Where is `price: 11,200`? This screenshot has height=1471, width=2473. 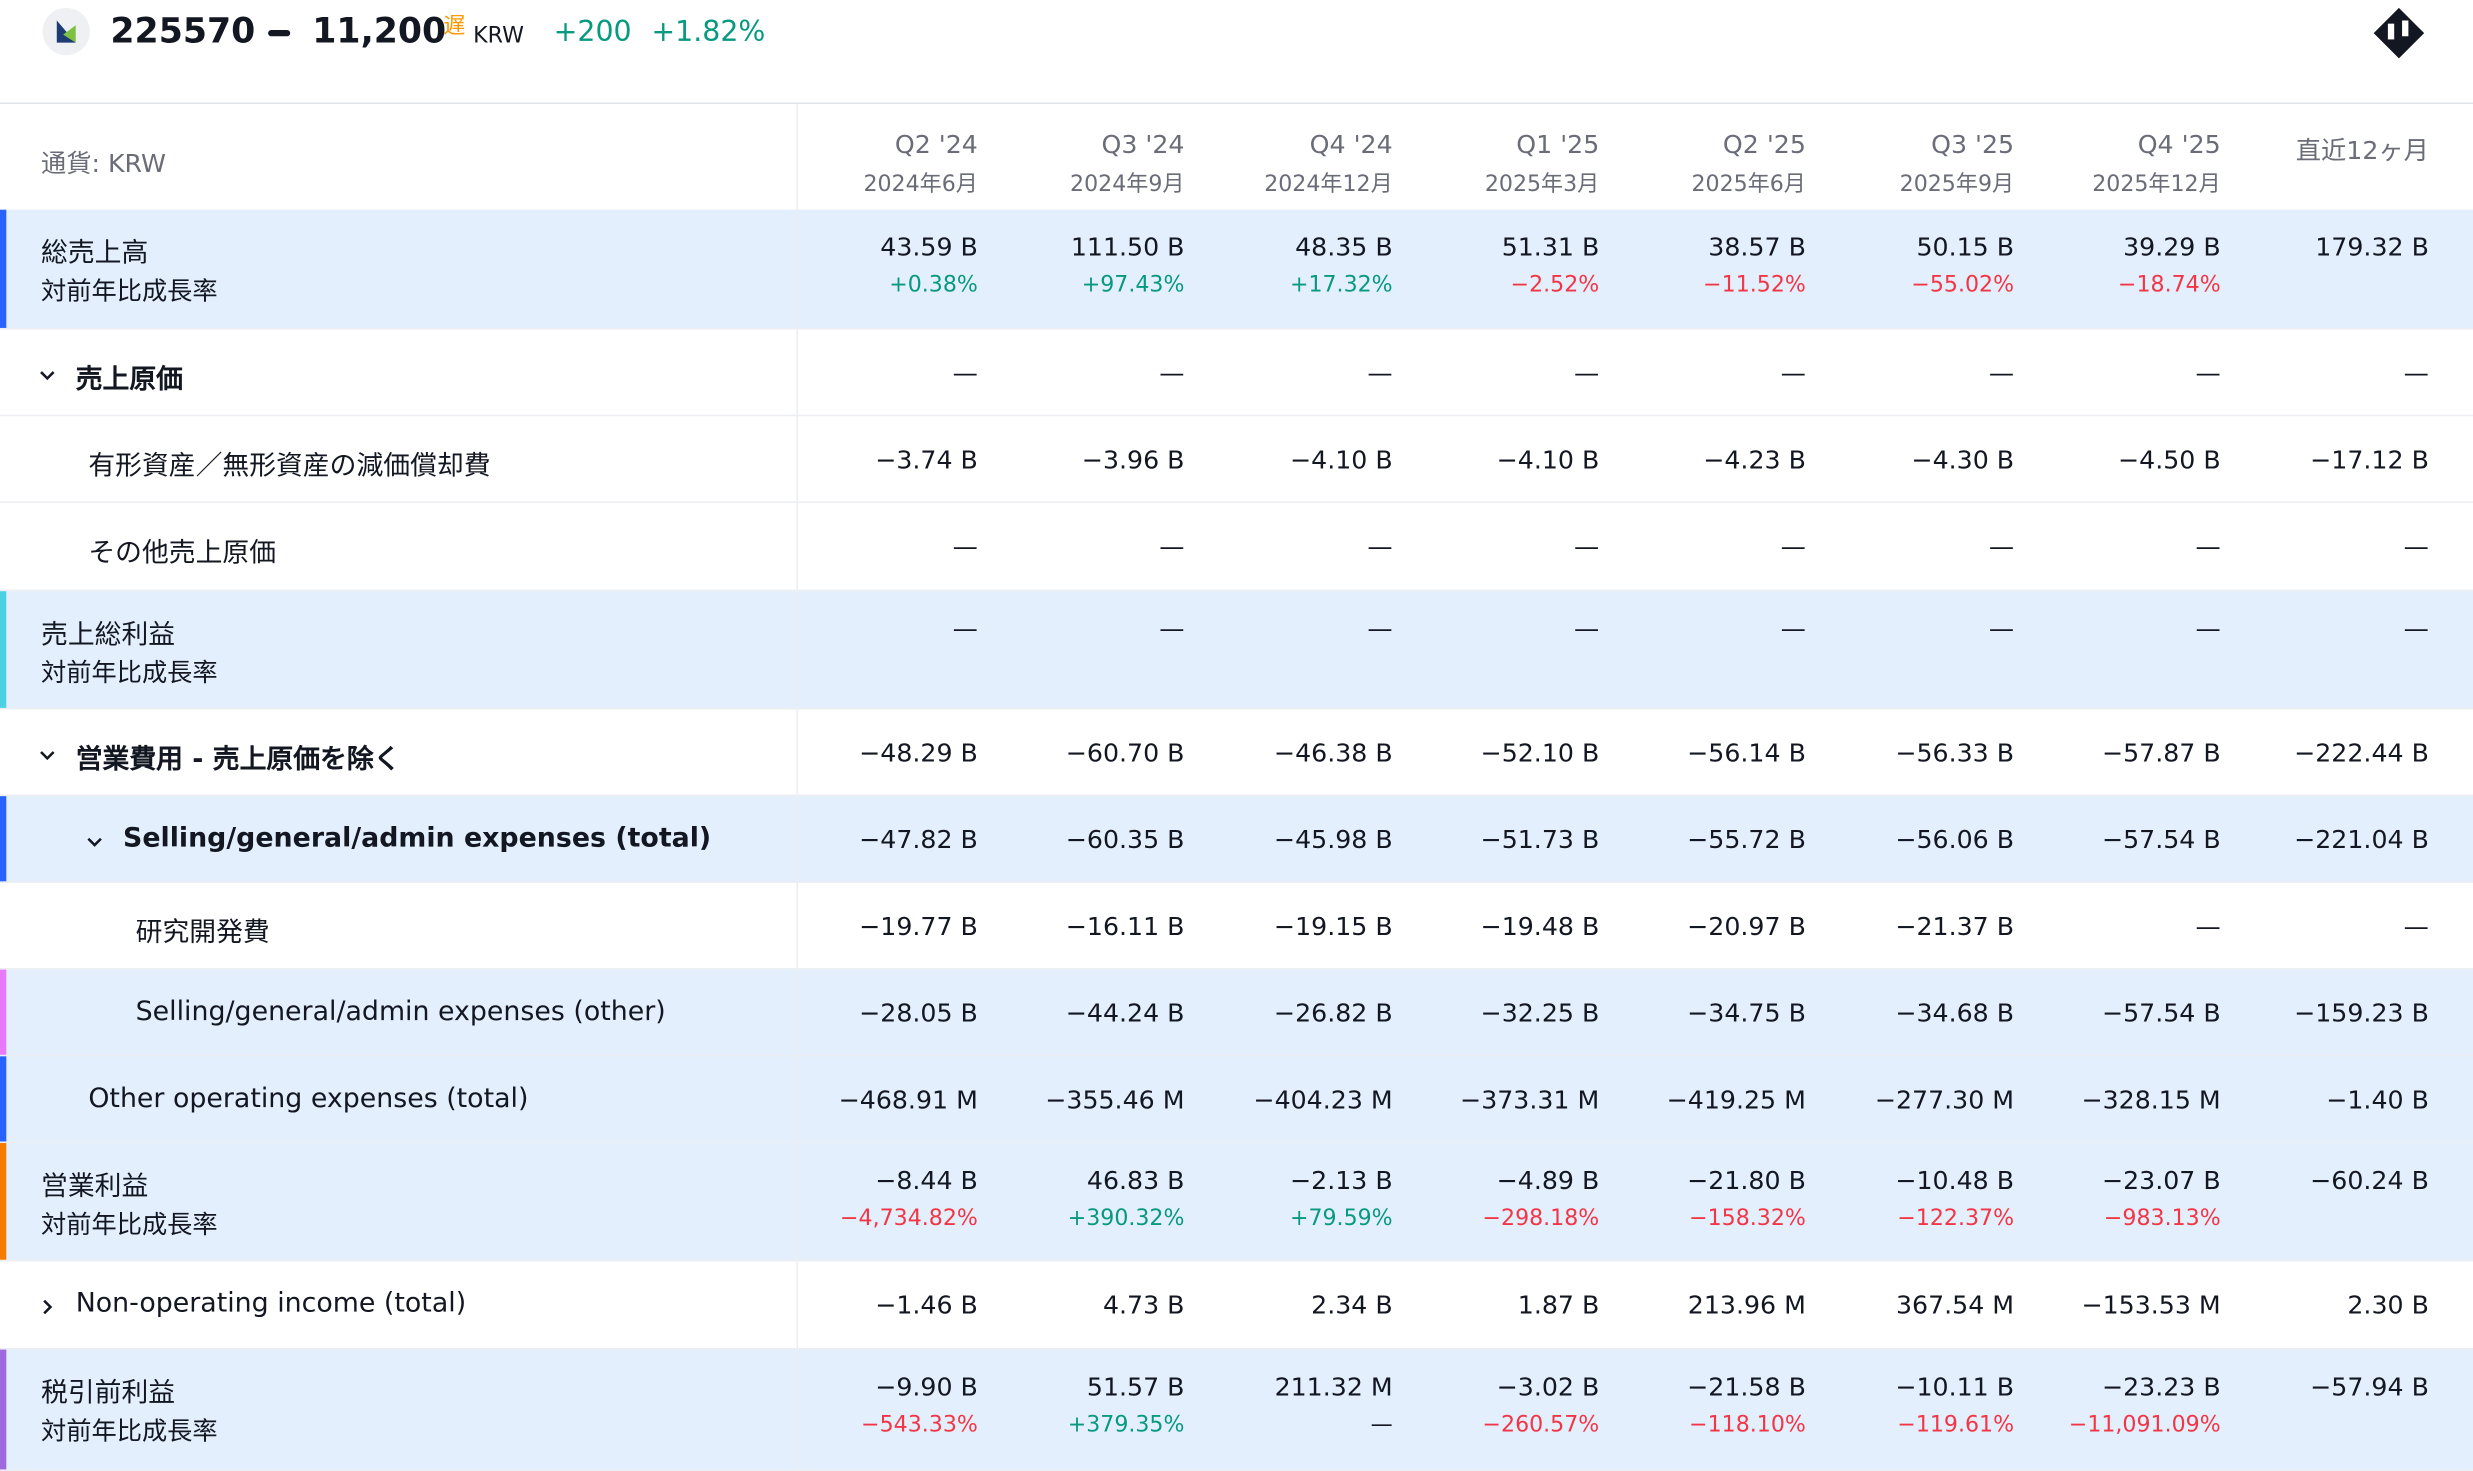
price: 11,200 is located at coordinates (379, 32).